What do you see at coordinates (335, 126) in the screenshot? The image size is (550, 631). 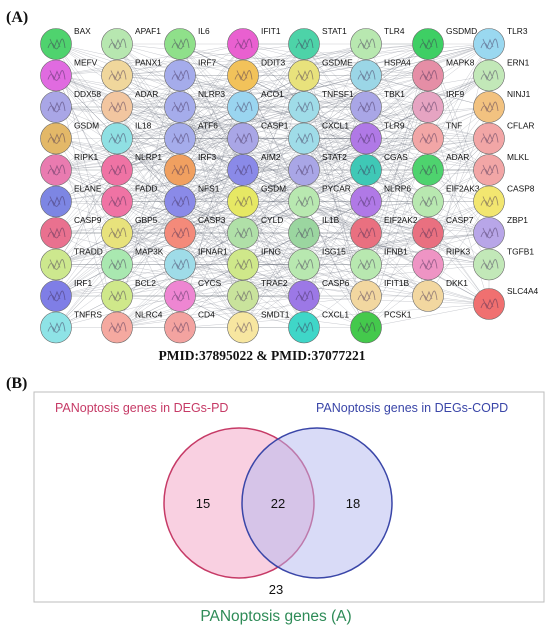 I see `protein-node-label: CXCL1` at bounding box center [335, 126].